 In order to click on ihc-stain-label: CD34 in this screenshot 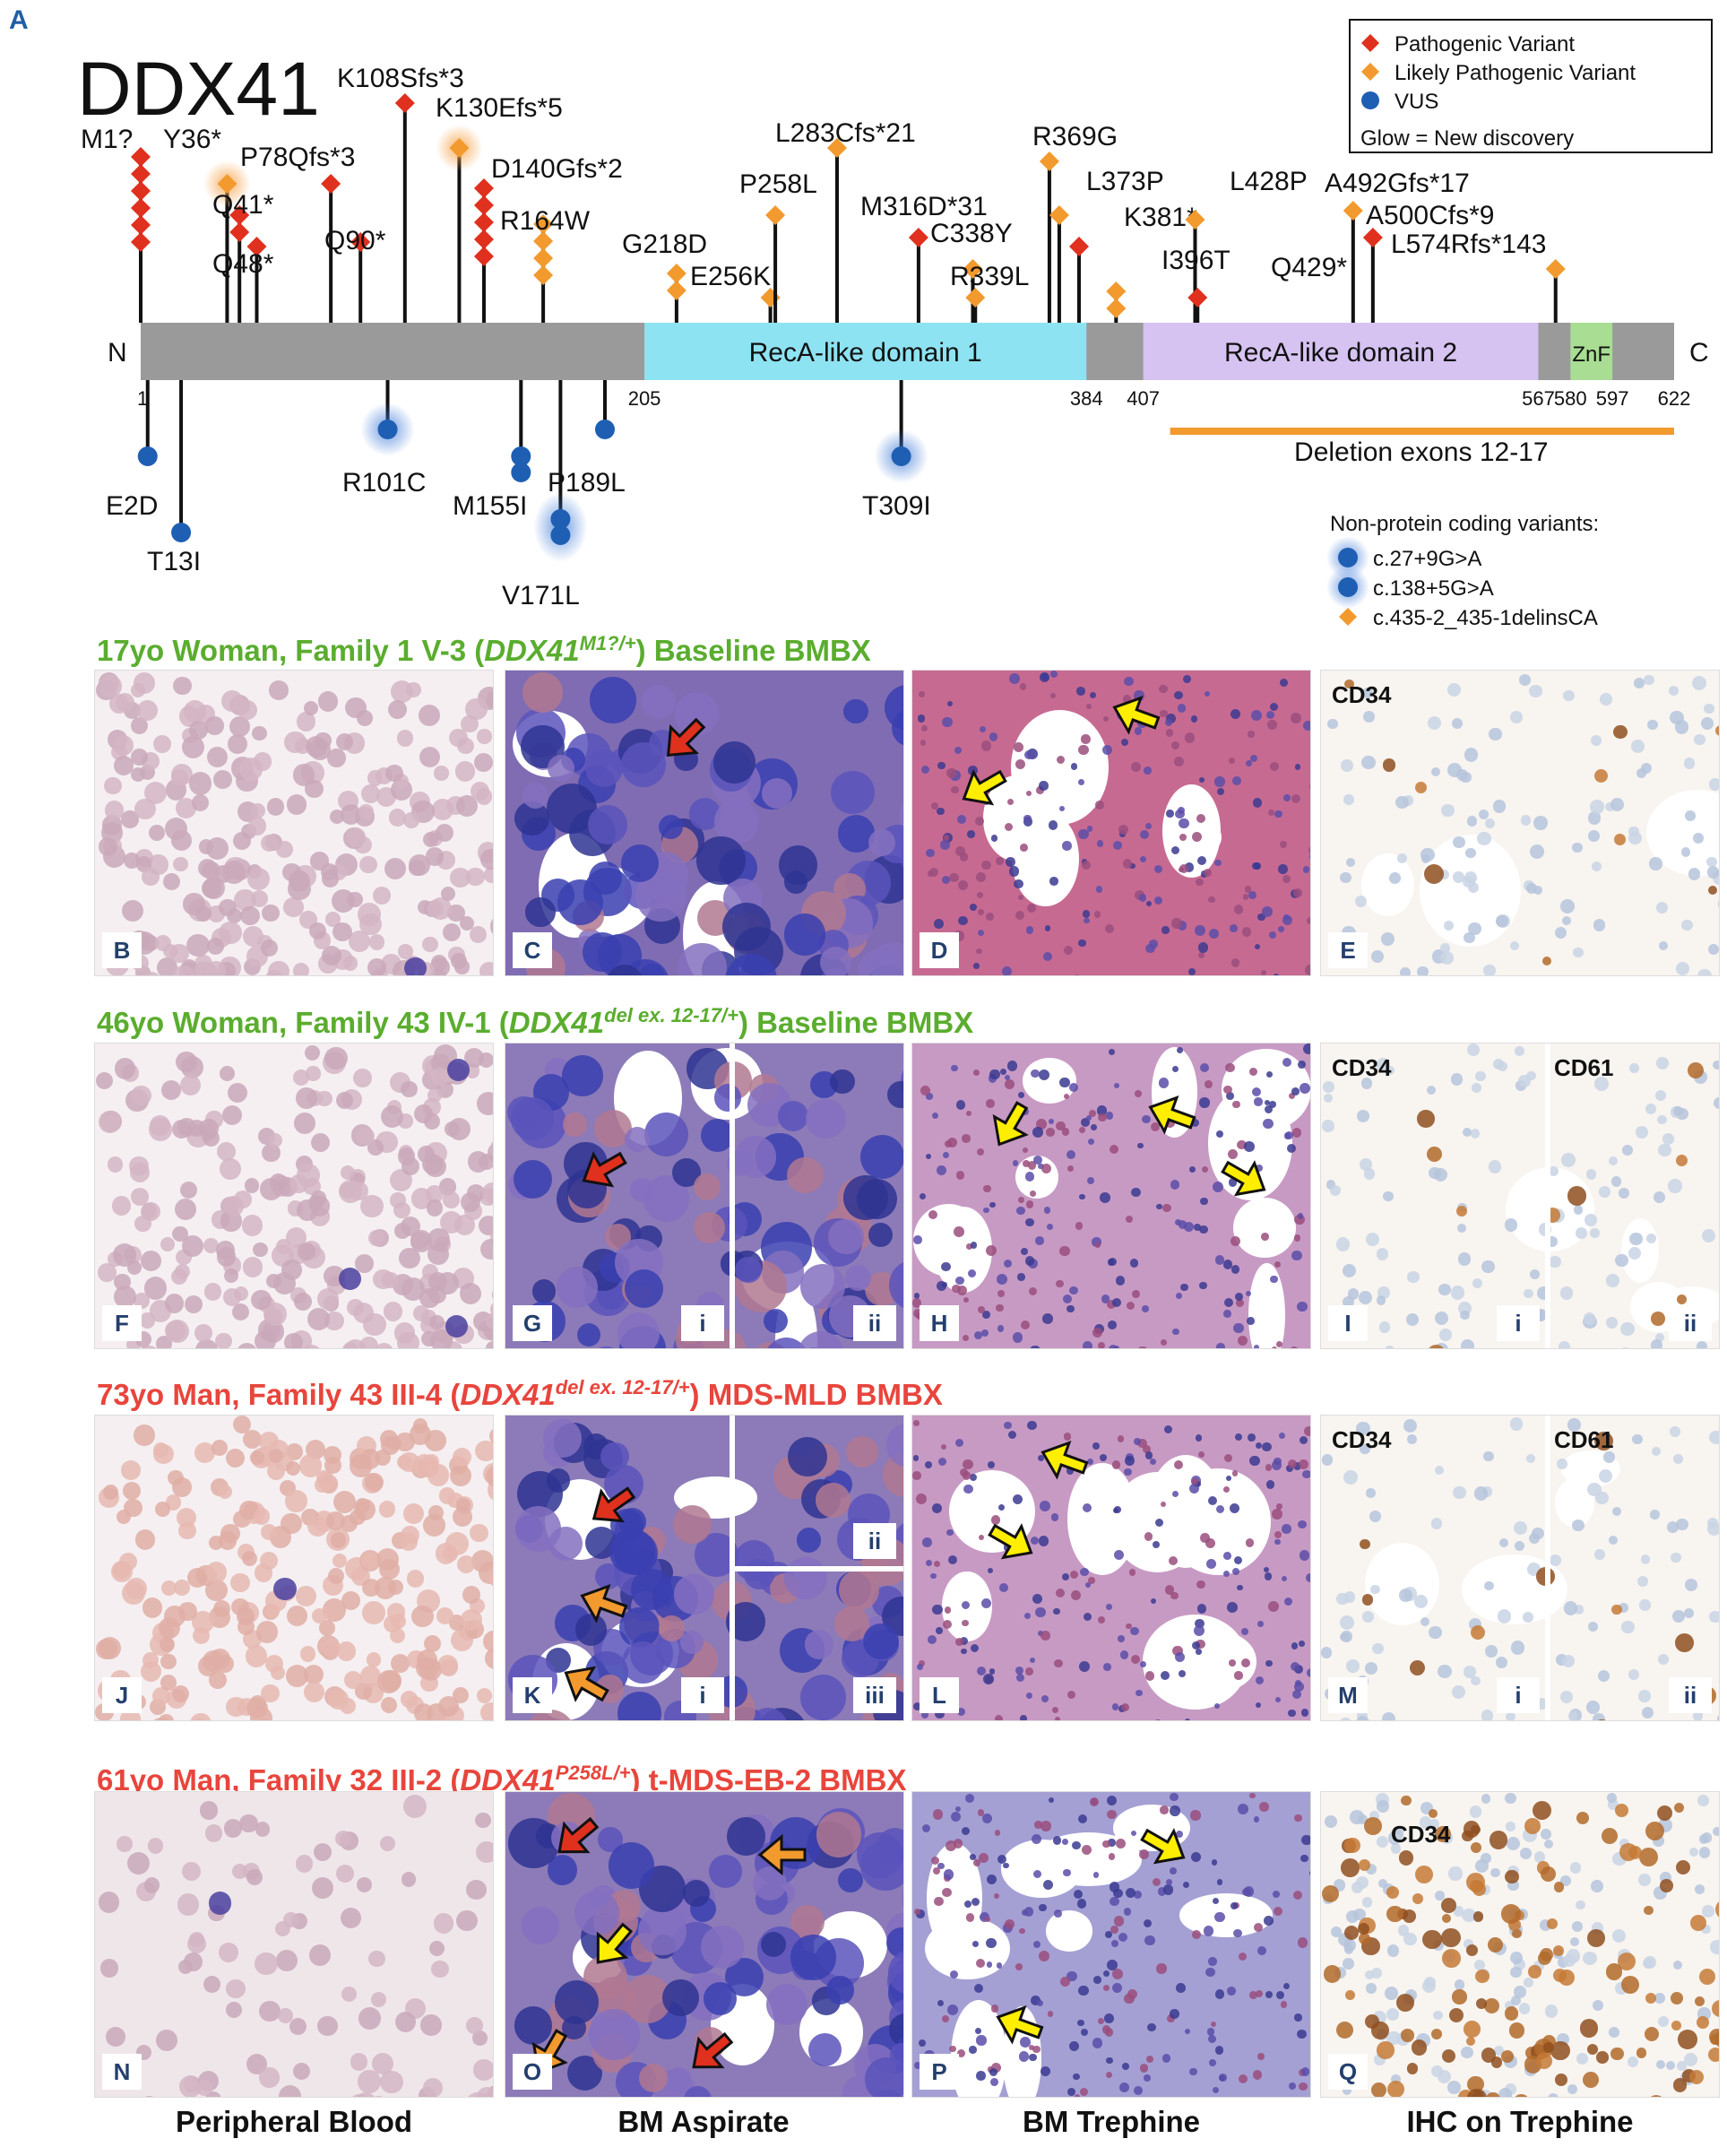, I will do `click(1421, 1835)`.